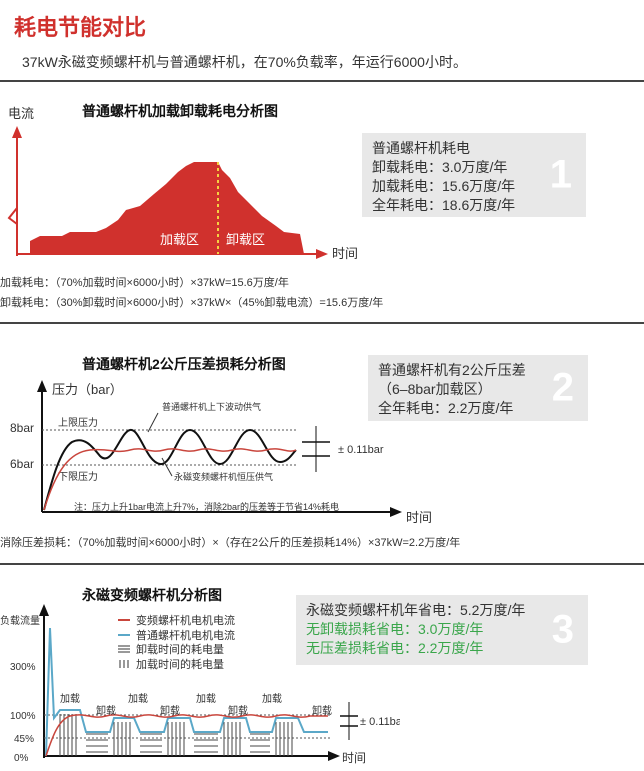 The height and width of the screenshot is (771, 644). What do you see at coordinates (124, 664) in the screenshot?
I see `legend-load-swatch` at bounding box center [124, 664].